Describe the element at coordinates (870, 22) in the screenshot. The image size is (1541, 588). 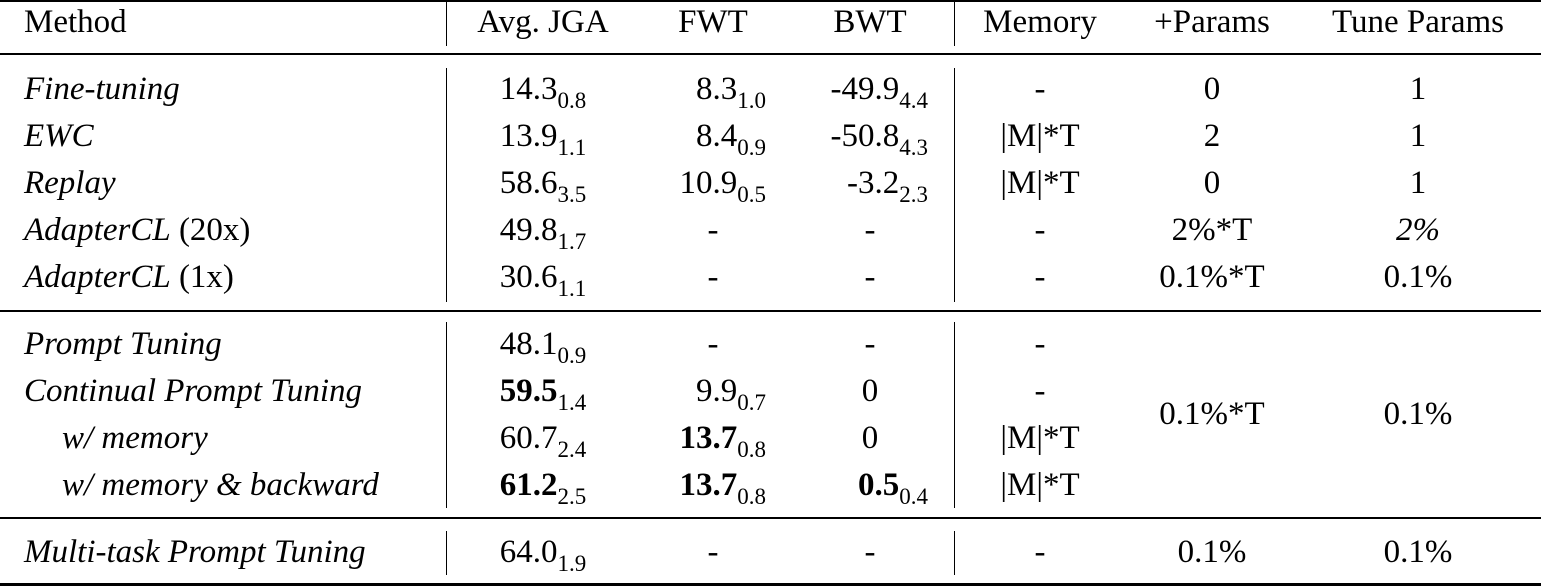
I see `header-bwt: BWT` at that location.